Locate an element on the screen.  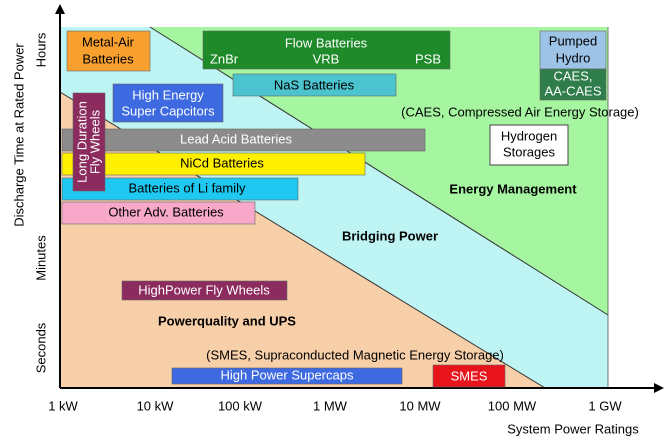
tech-label: SMES is located at coordinates (469, 375).